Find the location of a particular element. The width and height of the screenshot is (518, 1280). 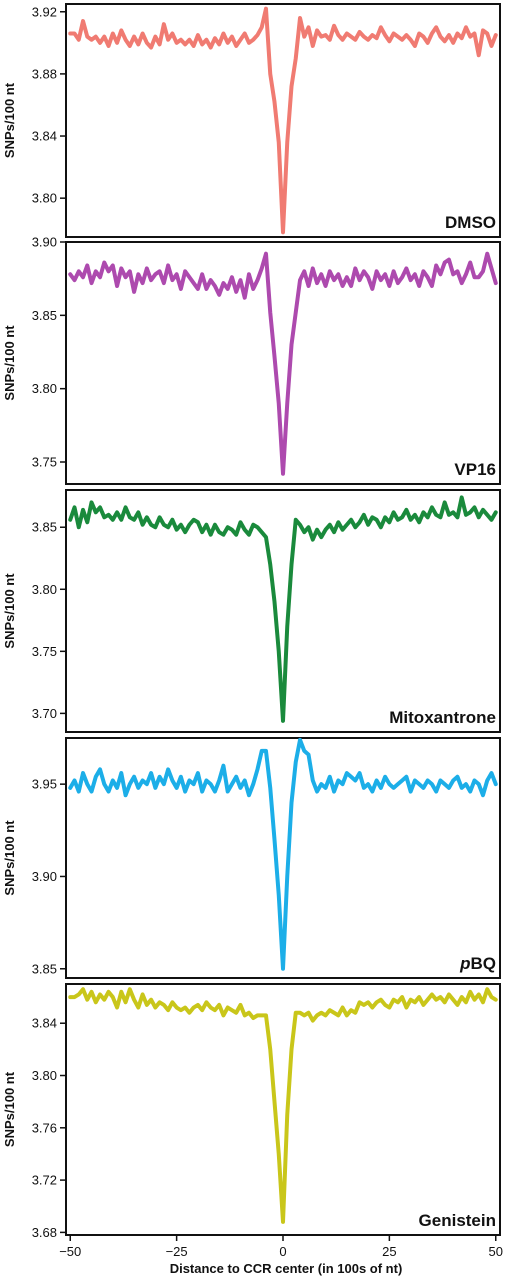

panel-title: VP16 is located at coordinates (475, 469).